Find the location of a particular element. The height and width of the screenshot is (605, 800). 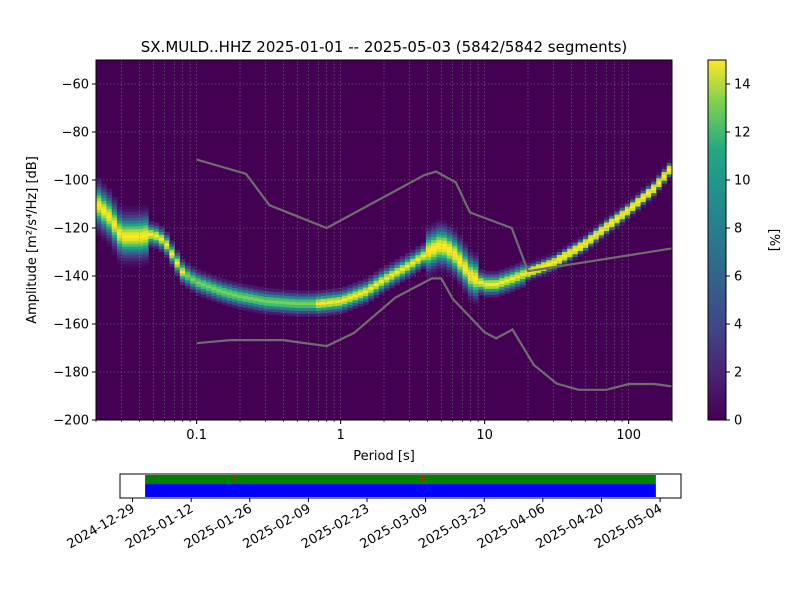

x-tick-label: 0.1 is located at coordinates (196, 435).